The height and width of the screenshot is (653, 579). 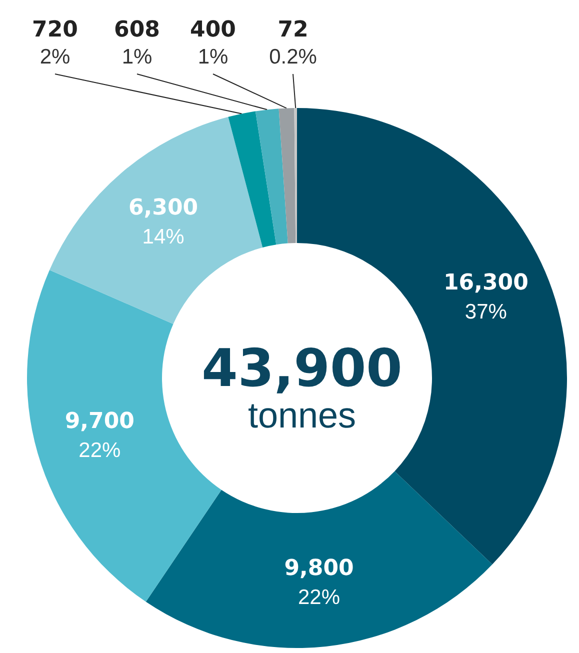 I want to click on data-label: 6,300 14%, so click(x=163, y=221).